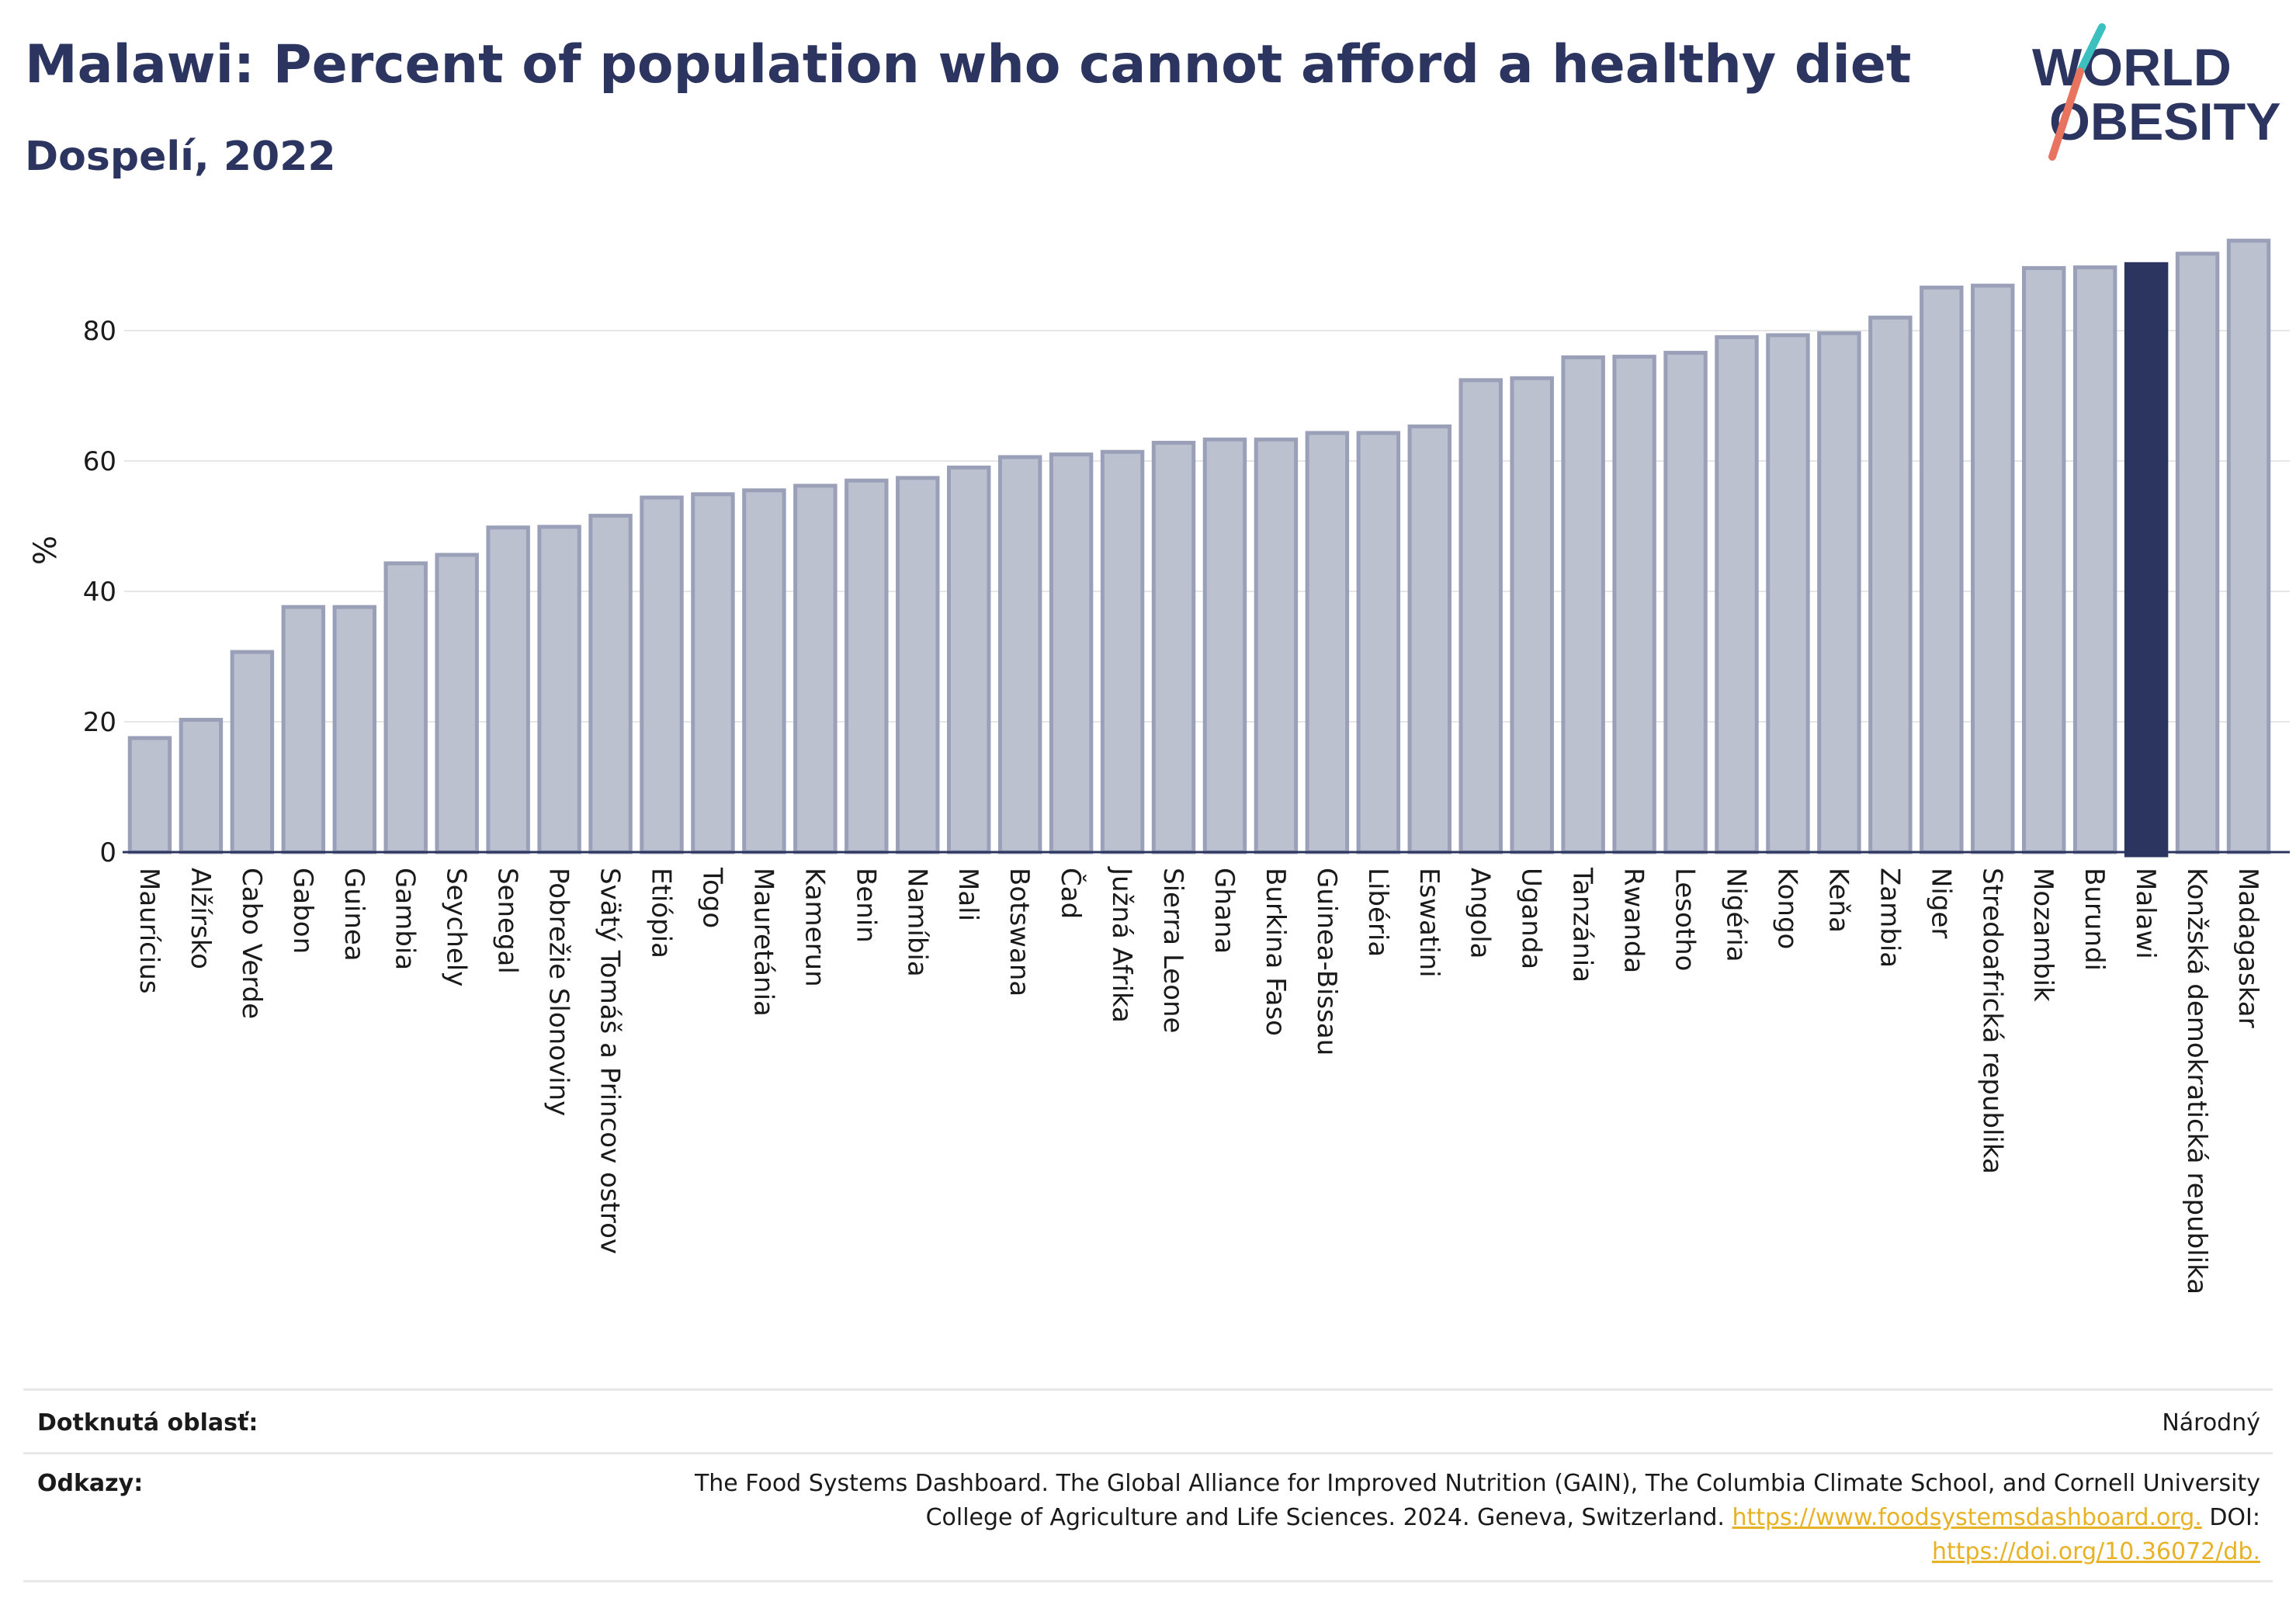  Describe the element at coordinates (149, 795) in the screenshot. I see `bar-maurícius` at that location.